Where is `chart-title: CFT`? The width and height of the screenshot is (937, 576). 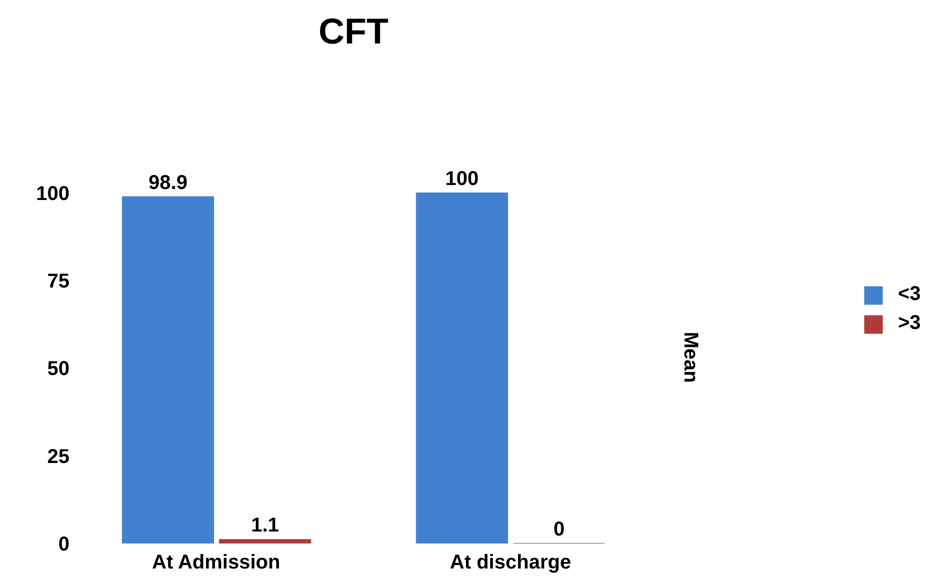 chart-title: CFT is located at coordinates (353, 31).